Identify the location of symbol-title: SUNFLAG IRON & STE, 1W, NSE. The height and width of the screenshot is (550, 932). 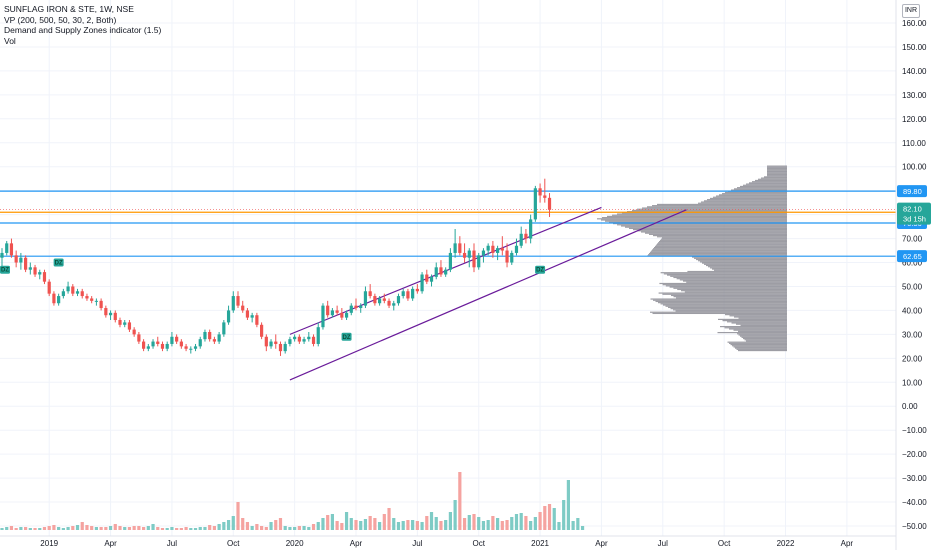
(69, 9).